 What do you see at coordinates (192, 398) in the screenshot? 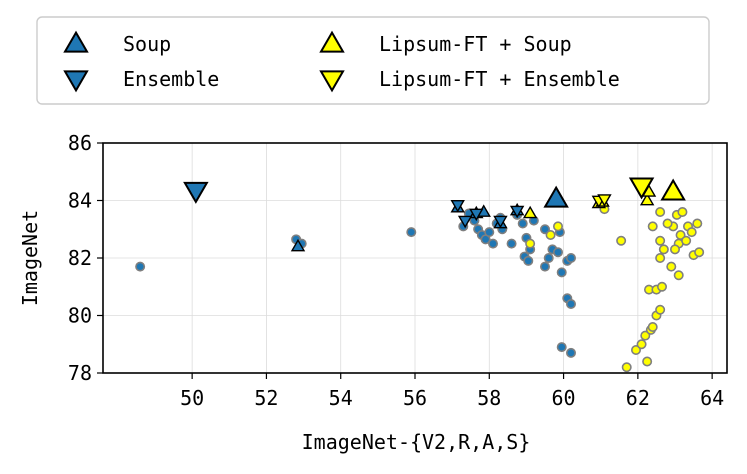
I see `x-tick-label: 50` at bounding box center [192, 398].